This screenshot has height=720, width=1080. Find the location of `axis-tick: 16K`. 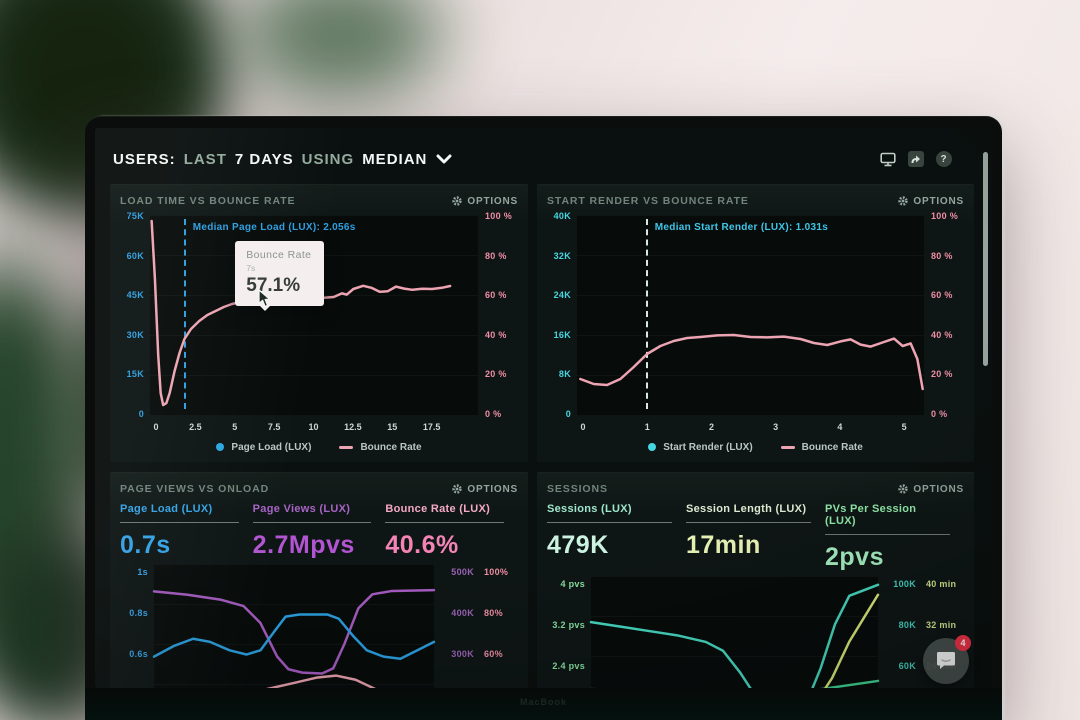

axis-tick: 16K is located at coordinates (562, 334).